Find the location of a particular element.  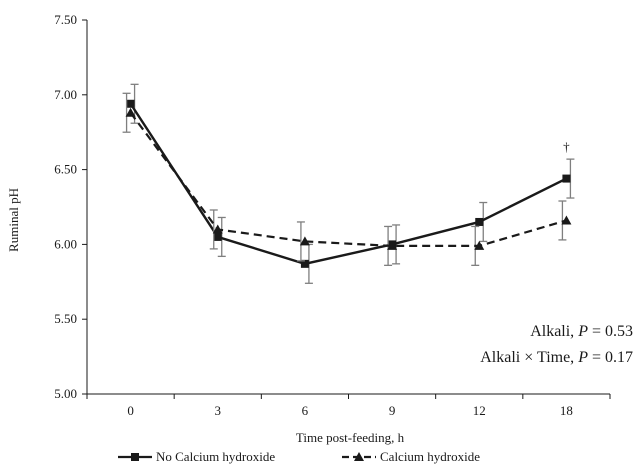

y-tick-label: 6.00 is located at coordinates (65, 243).